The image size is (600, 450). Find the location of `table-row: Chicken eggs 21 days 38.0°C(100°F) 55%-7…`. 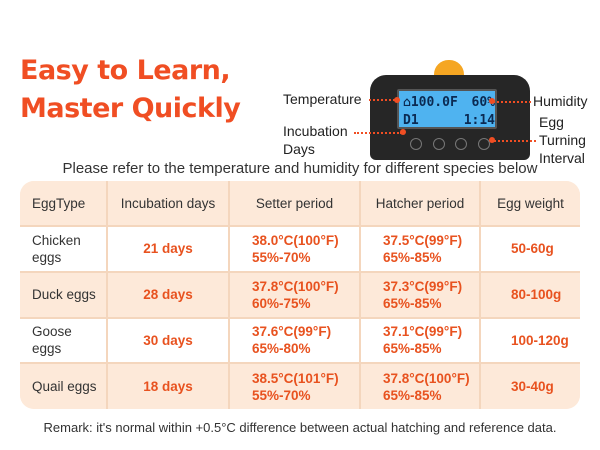

table-row: Chicken eggs 21 days 38.0°C(100°F) 55%-7… is located at coordinates (300, 249).